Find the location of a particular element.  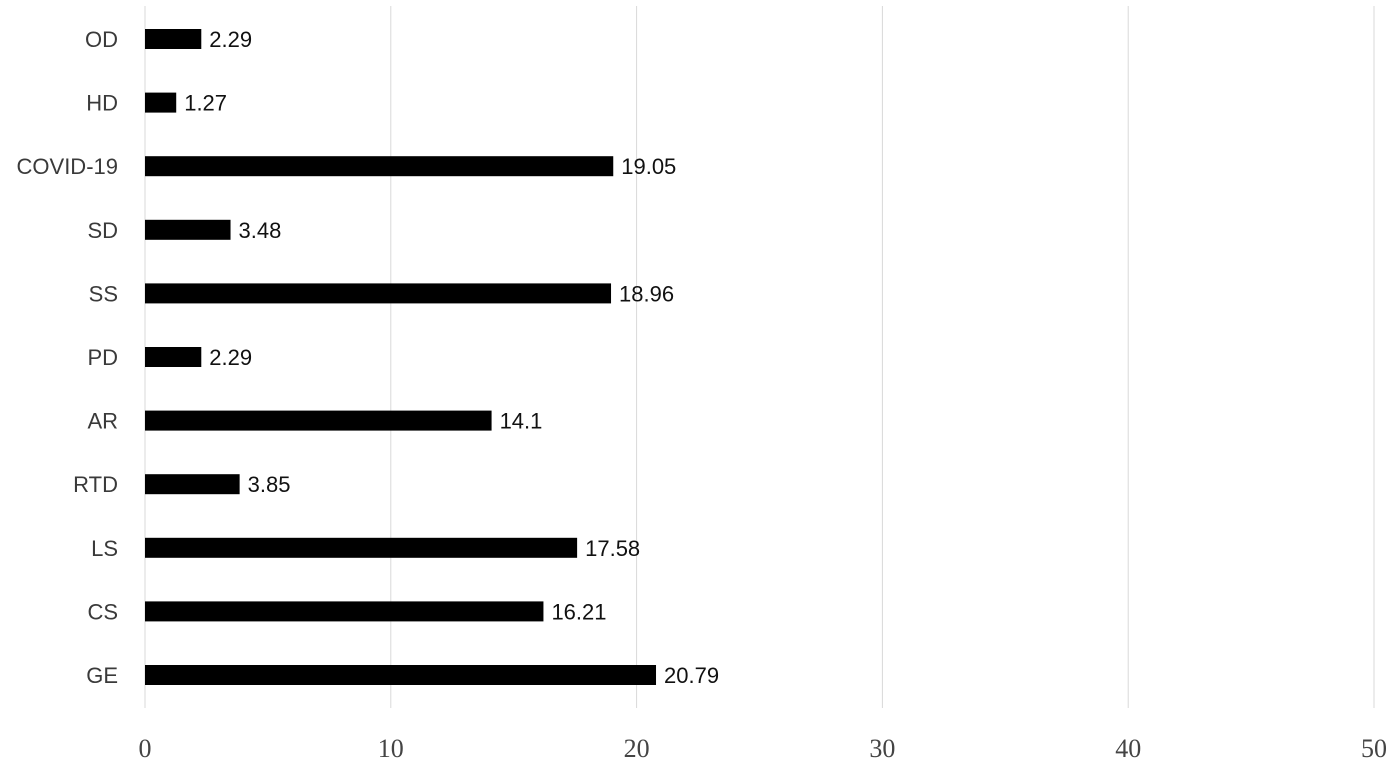

value-label-od: 2.29 is located at coordinates (230, 39).